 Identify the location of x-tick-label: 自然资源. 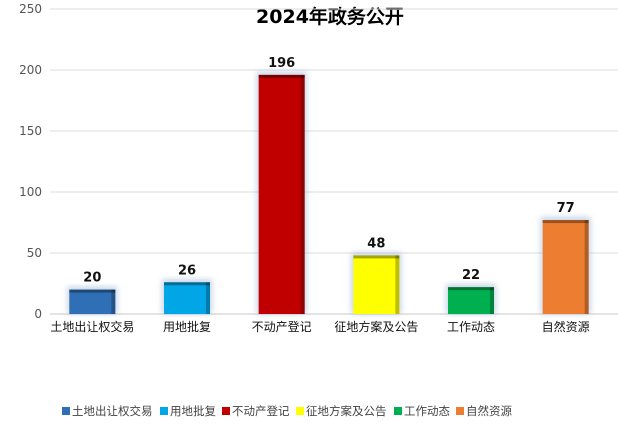
(566, 326).